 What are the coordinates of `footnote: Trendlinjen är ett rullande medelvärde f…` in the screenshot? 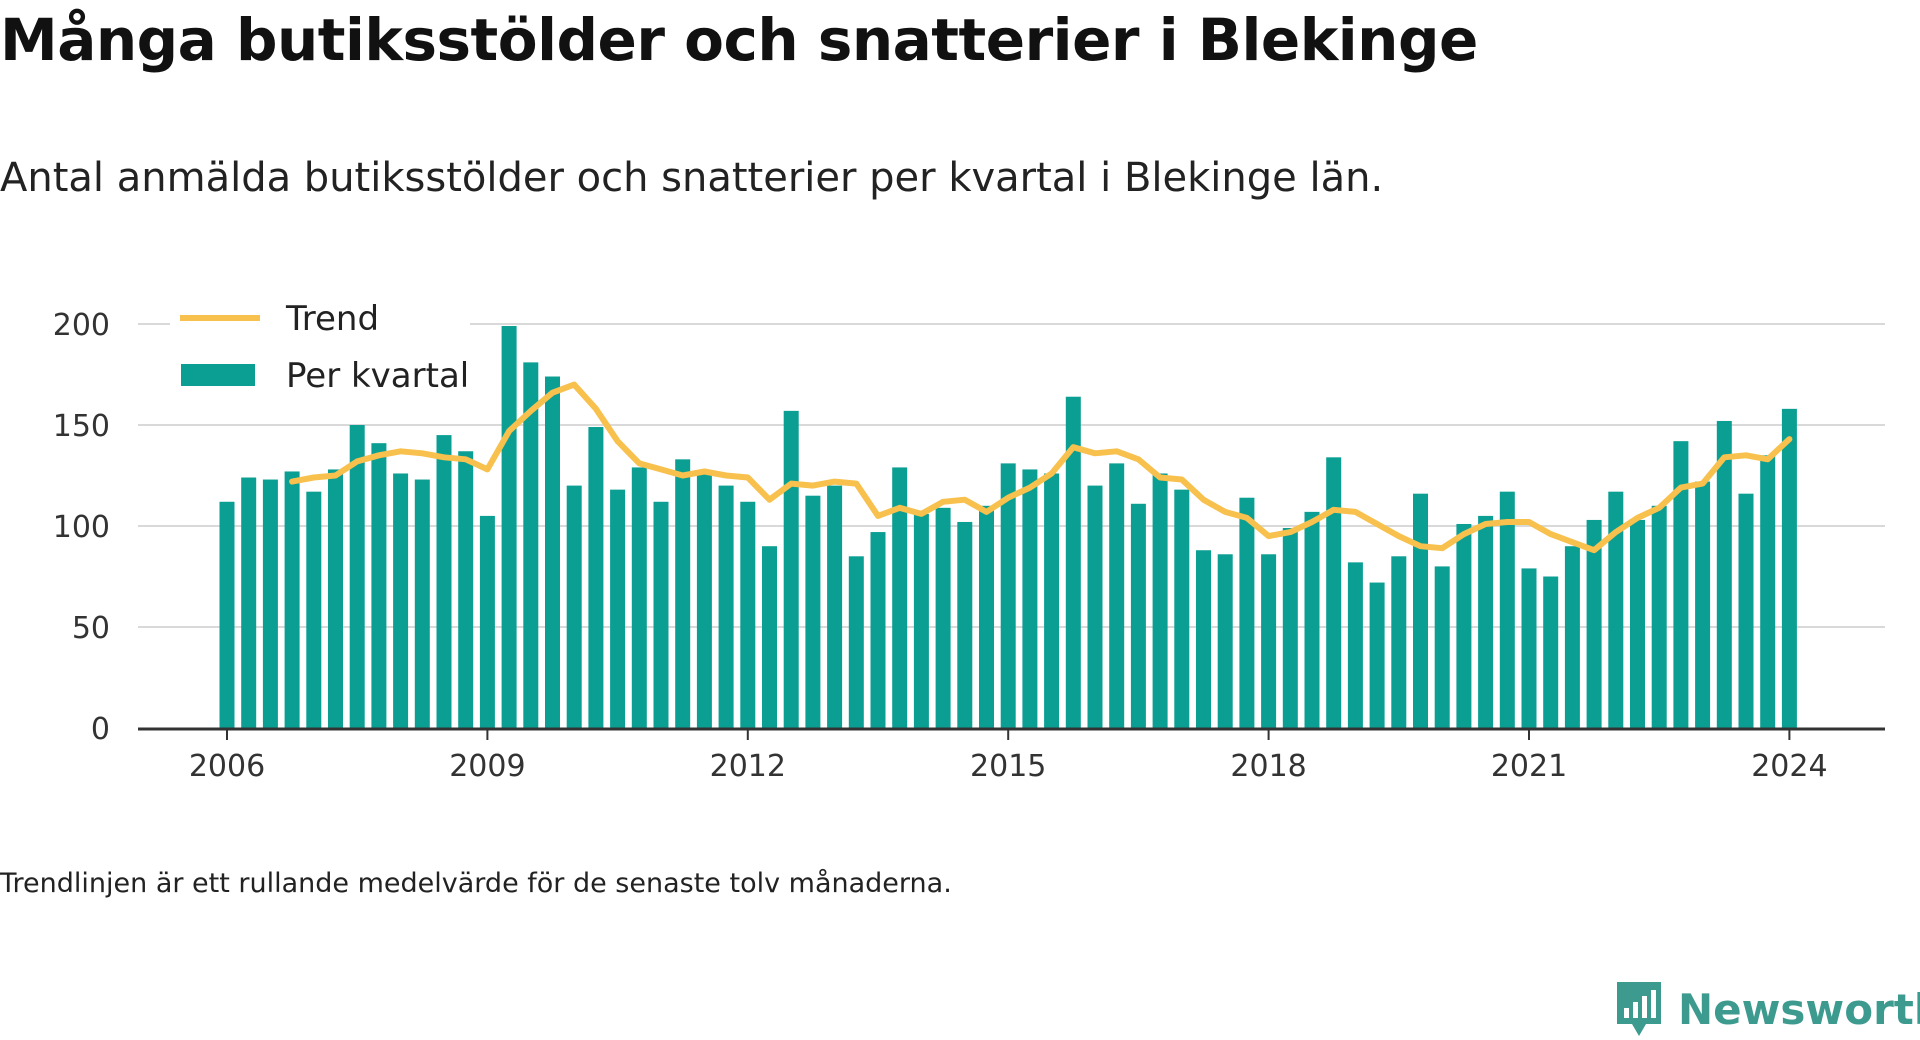 It's located at (476, 883).